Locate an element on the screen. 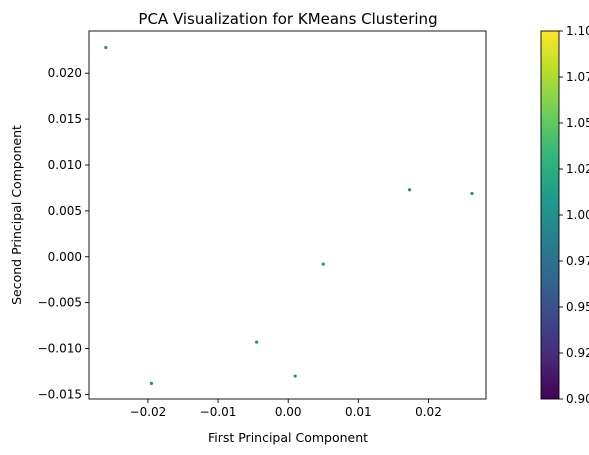 The width and height of the screenshot is (589, 455). colorbar-tick-label: 1.025 is located at coordinates (577, 169).